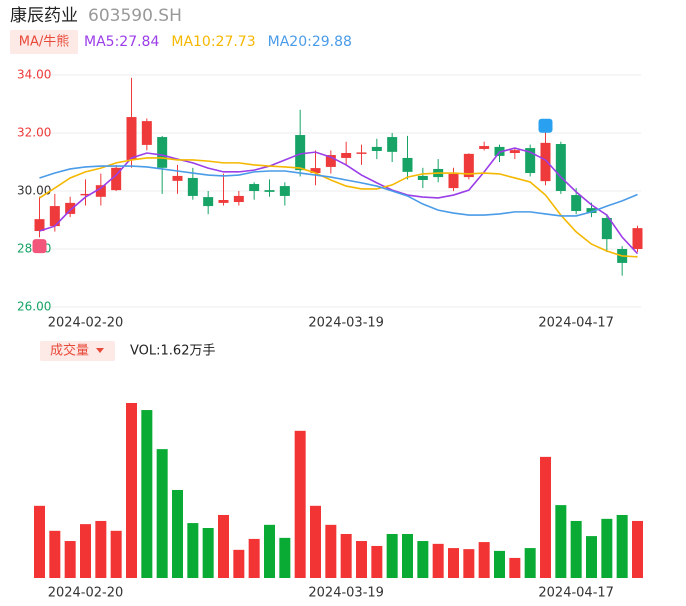 The image size is (686, 606). What do you see at coordinates (310, 42) in the screenshot?
I see `ma-legend: MA20:29.88` at bounding box center [310, 42].